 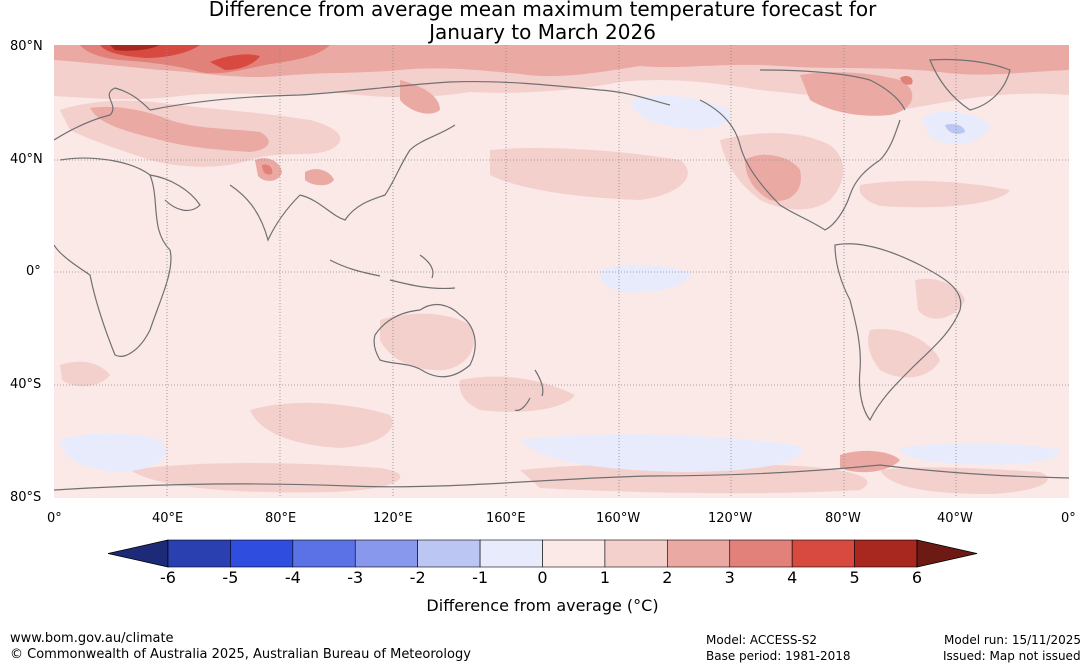 What do you see at coordinates (773, 177) in the screenshot?
I see `anomaly-region-mexico` at bounding box center [773, 177].